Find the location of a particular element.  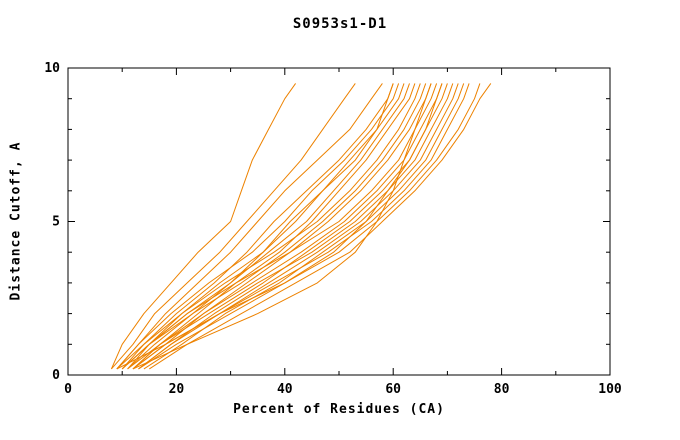

x-tick-label: 0 is located at coordinates (68, 389).